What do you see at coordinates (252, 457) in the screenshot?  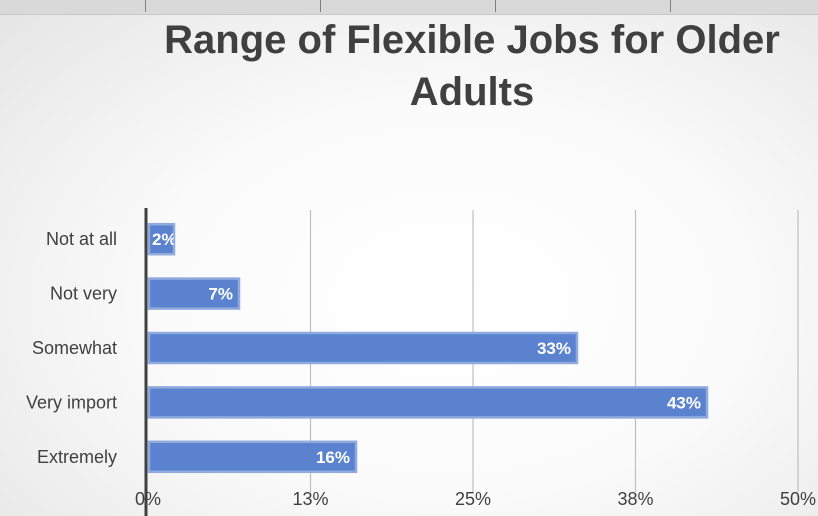 I see `bar-extremely` at bounding box center [252, 457].